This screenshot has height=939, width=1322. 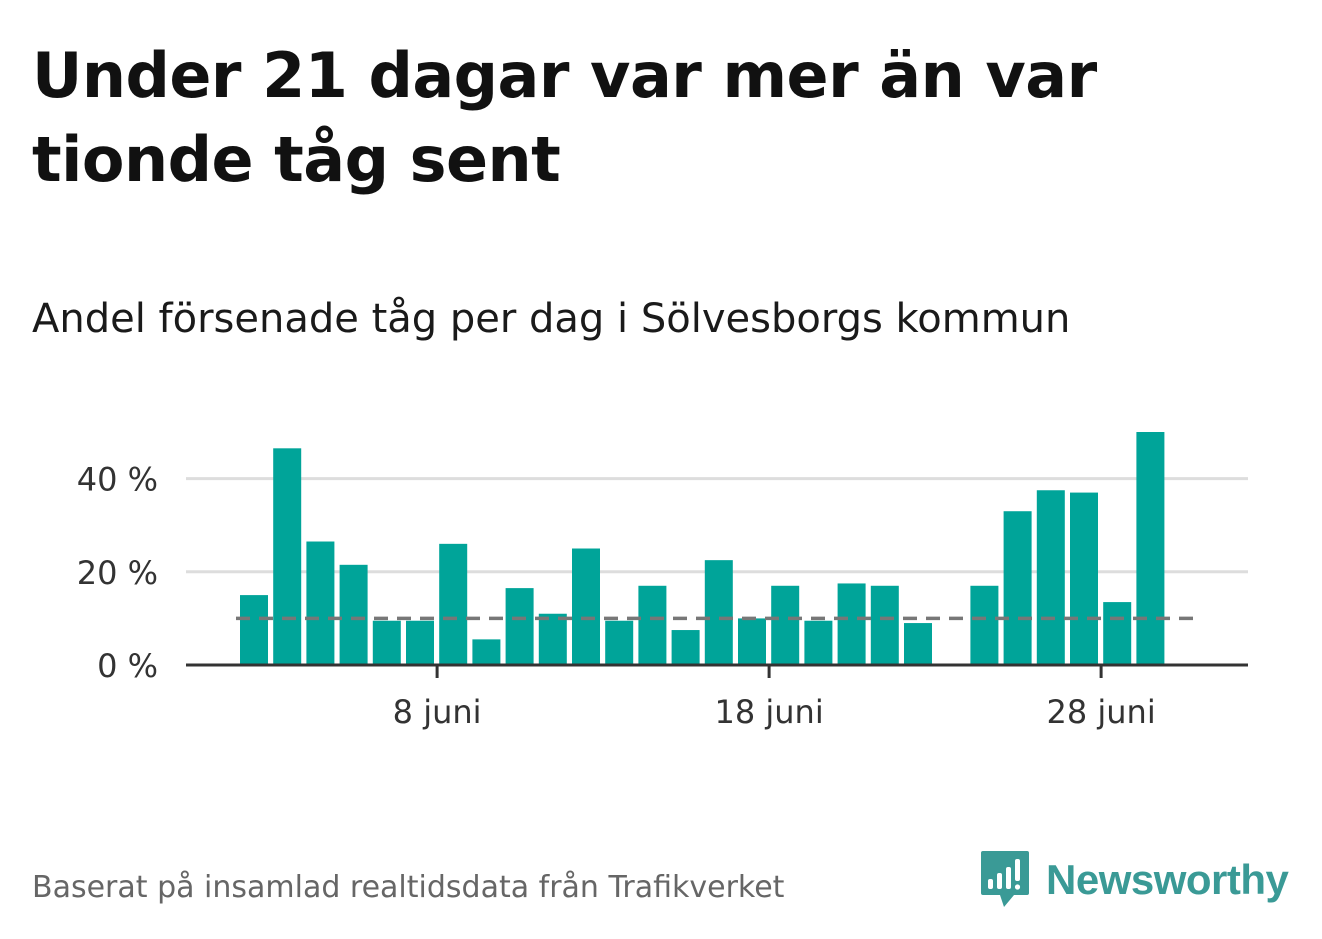 What do you see at coordinates (768, 712) in the screenshot?
I see `x-tick-label: 18 juni` at bounding box center [768, 712].